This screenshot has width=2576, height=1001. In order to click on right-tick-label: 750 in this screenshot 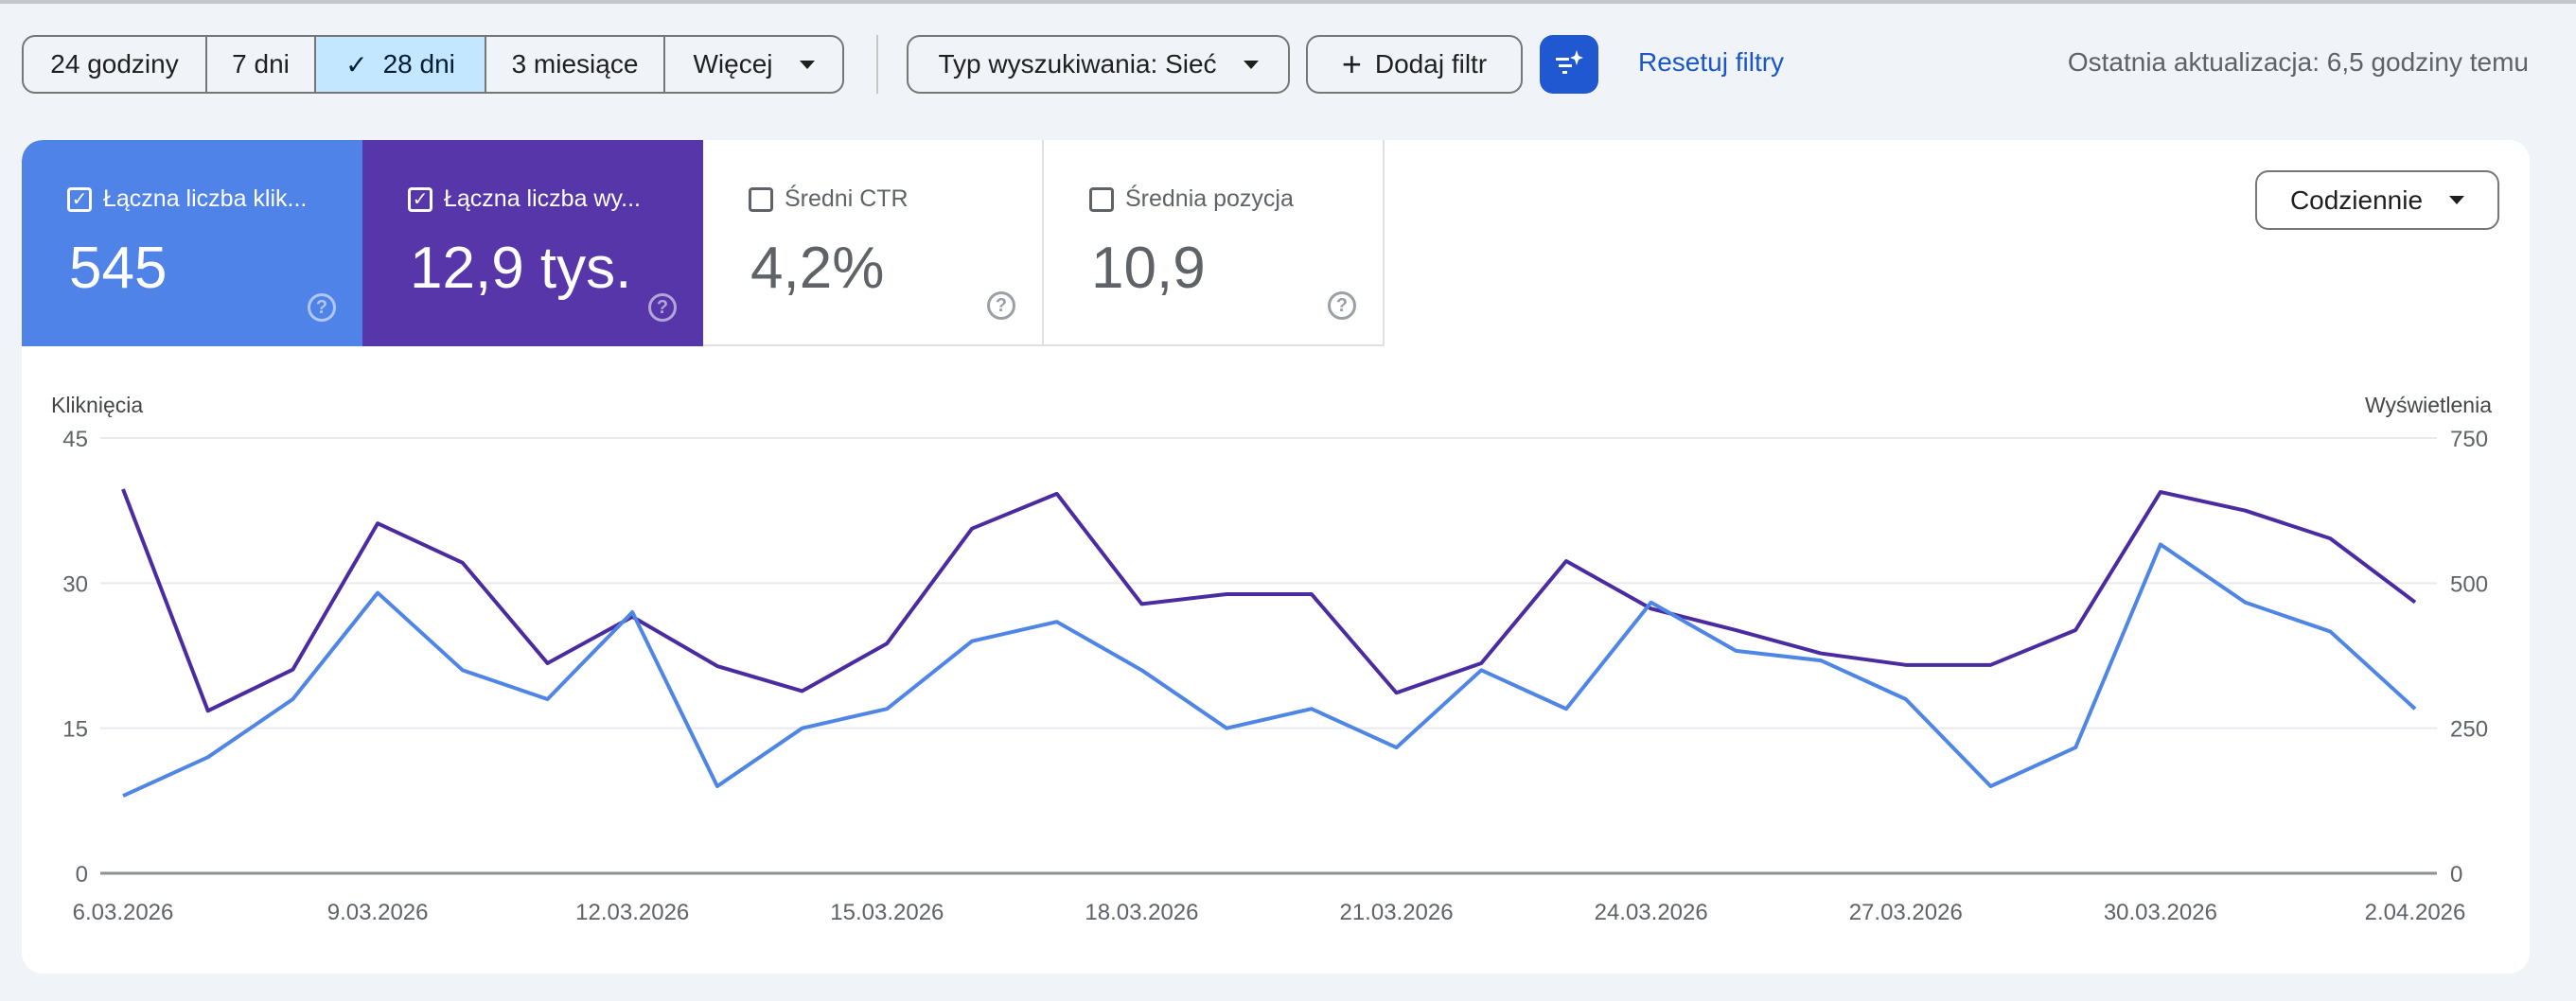, I will do `click(2469, 439)`.